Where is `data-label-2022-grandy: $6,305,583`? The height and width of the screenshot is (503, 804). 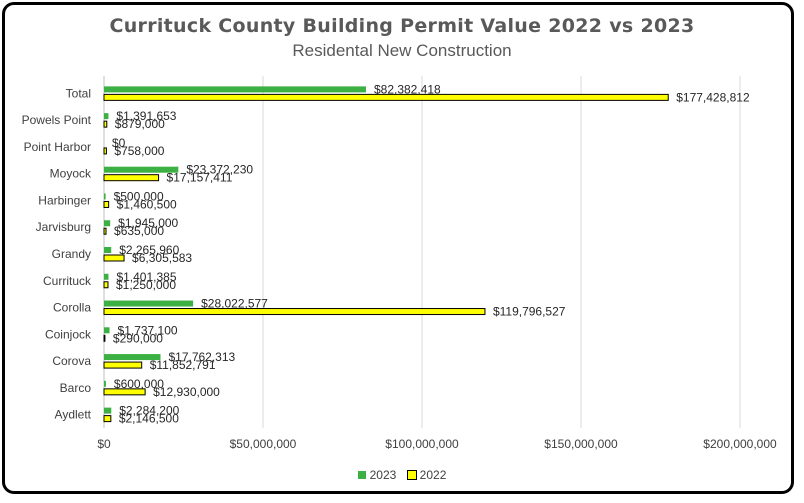
data-label-2022-grandy: $6,305,583 is located at coordinates (162, 258).